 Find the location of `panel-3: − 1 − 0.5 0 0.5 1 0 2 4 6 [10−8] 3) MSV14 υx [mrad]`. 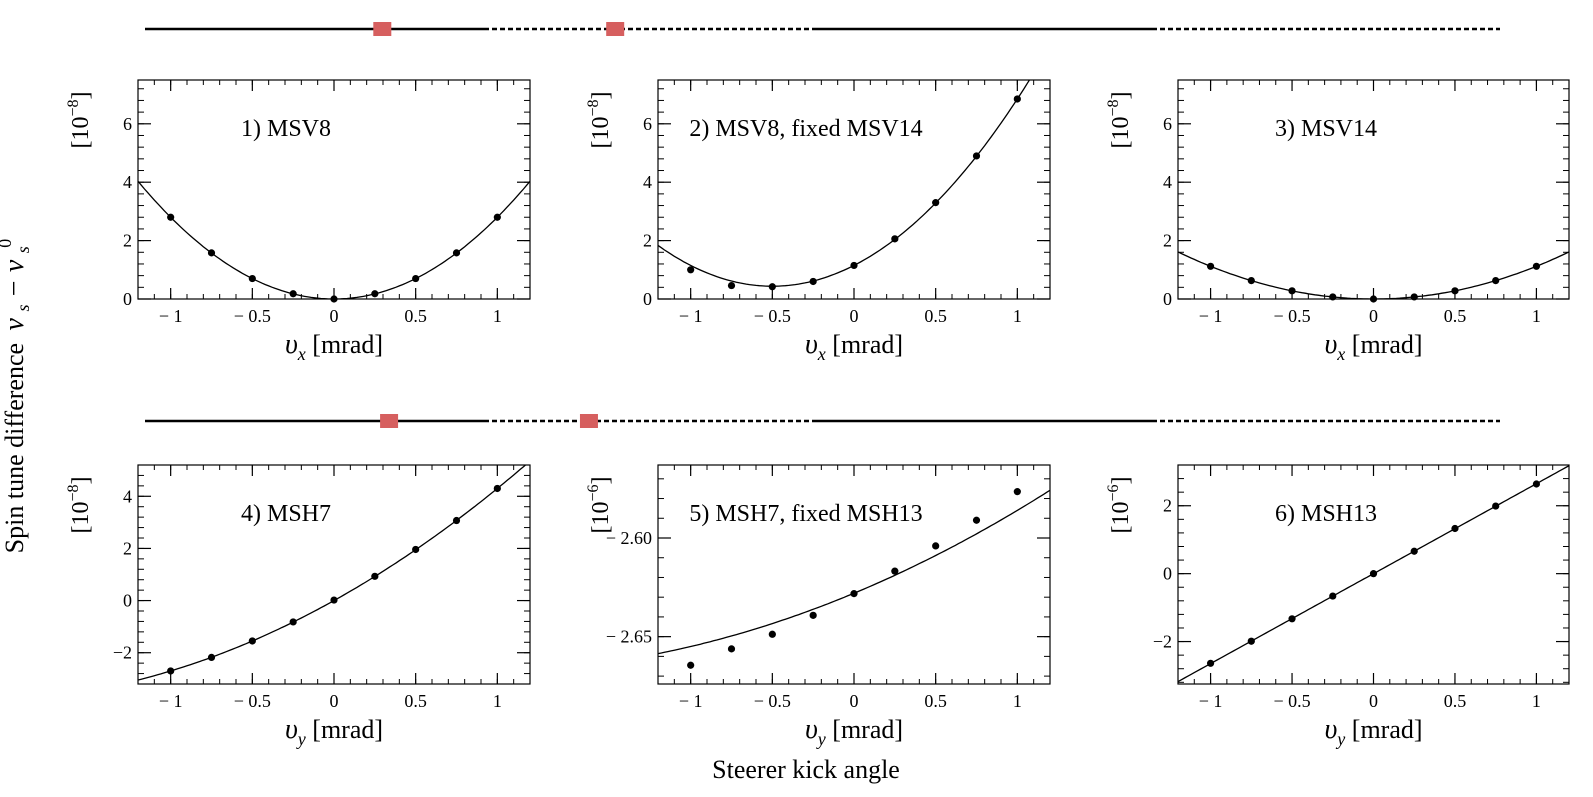

panel-3: − 1 − 0.5 0 0.5 1 0 2 4 6 [10−8] 3) MSV14 υx [mrad] is located at coordinates (1337, 221).